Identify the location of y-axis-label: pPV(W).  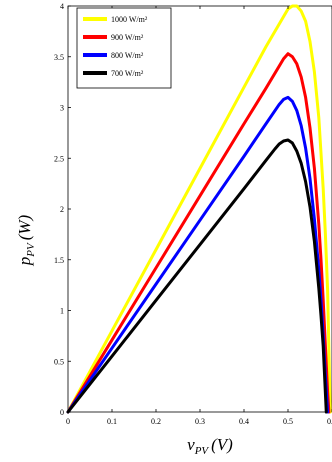
(26, 240).